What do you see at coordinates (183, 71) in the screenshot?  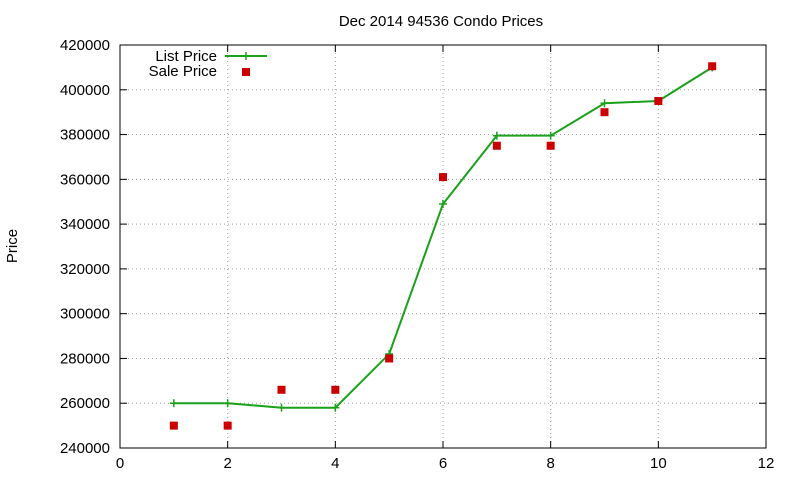 I see `legend-label-sale-price: Sale Price` at bounding box center [183, 71].